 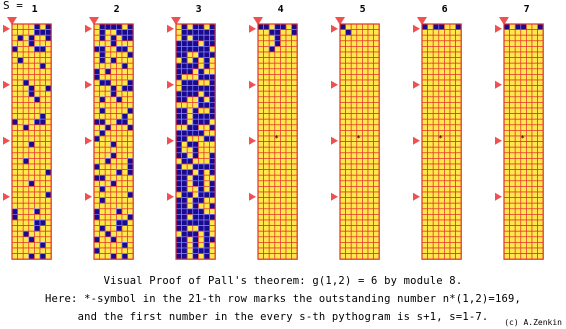 I want to click on column-border, so click(x=441, y=141).